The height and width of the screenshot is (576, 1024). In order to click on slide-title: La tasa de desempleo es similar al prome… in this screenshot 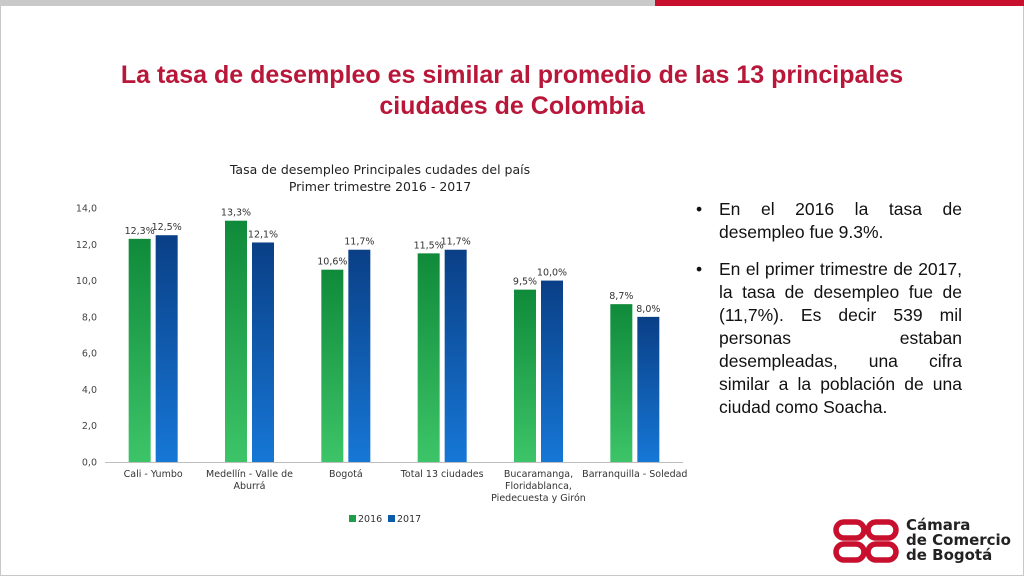, I will do `click(512, 91)`.